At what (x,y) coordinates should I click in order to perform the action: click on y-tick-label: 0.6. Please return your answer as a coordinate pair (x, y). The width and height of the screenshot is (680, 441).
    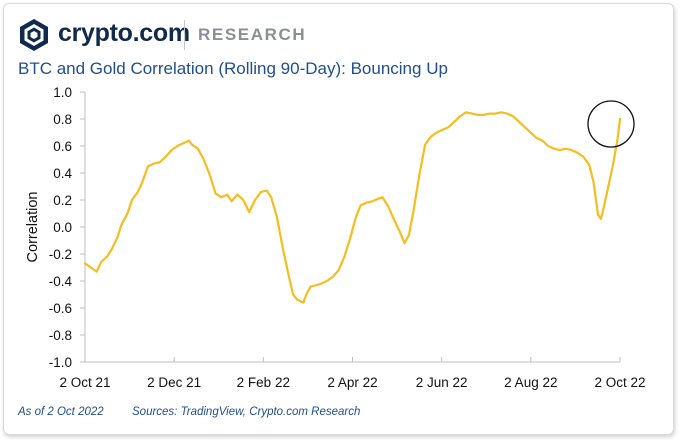
    Looking at the image, I should click on (62, 146).